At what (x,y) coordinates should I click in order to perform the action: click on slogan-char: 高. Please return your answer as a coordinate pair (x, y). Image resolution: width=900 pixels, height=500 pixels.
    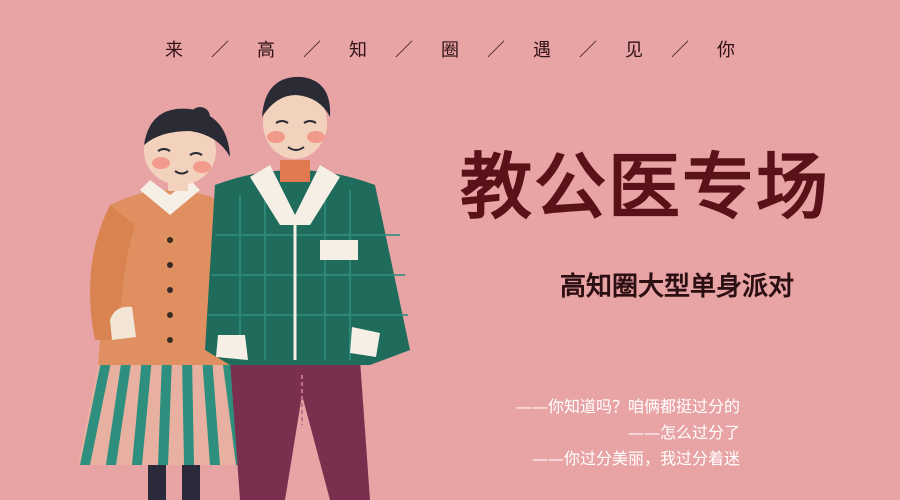
    Looking at the image, I should click on (266, 50).